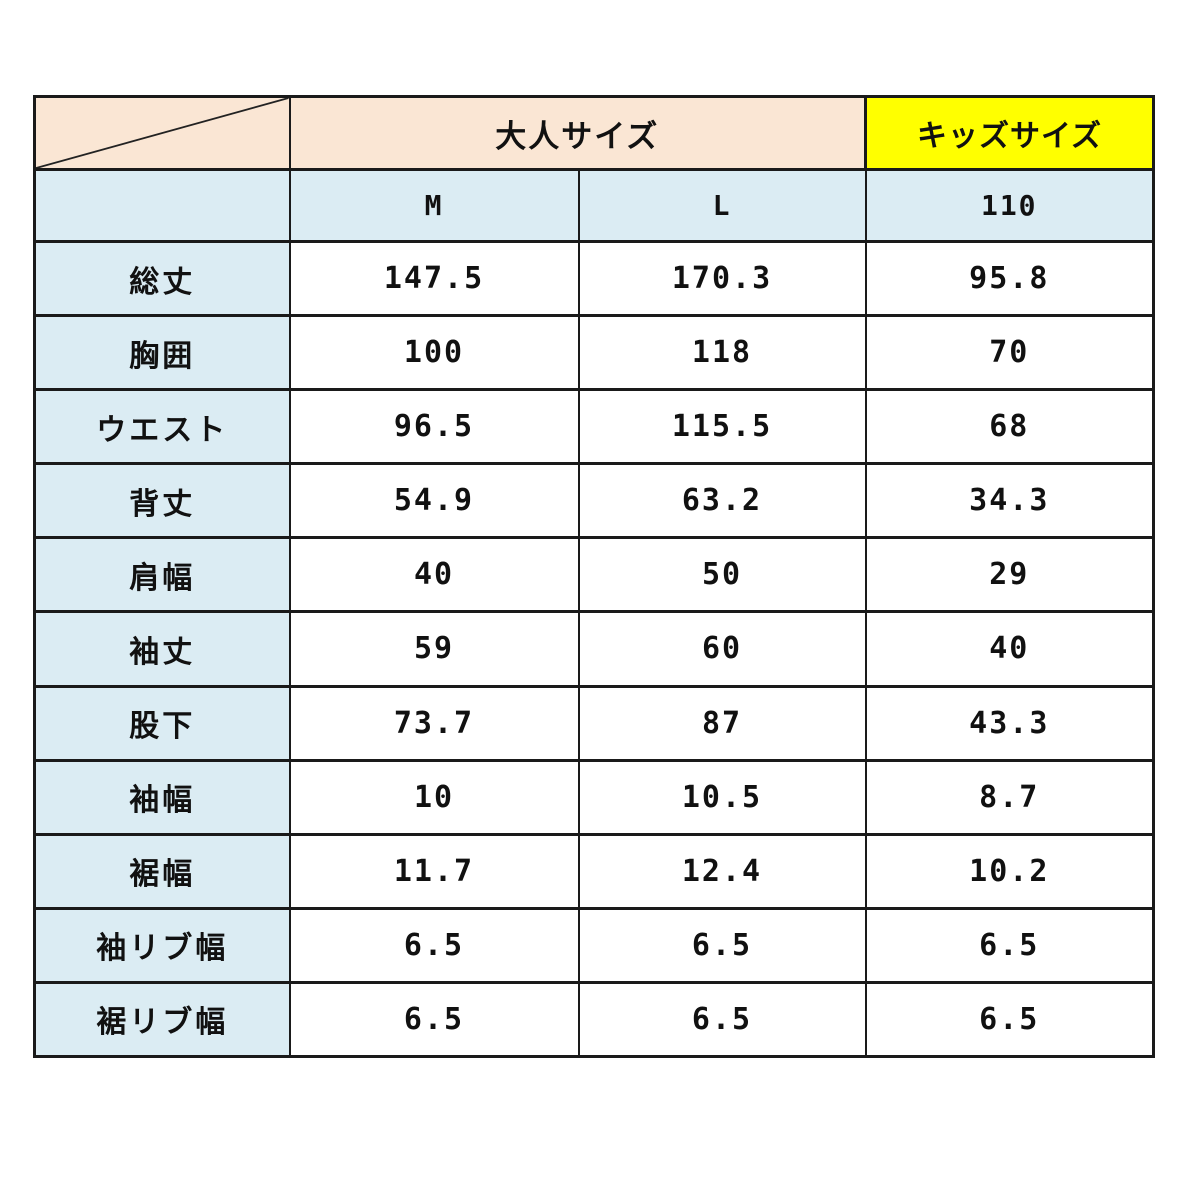 The image size is (1200, 1200). I want to click on table-row: 股下 73.7 87 43.3, so click(594, 723).